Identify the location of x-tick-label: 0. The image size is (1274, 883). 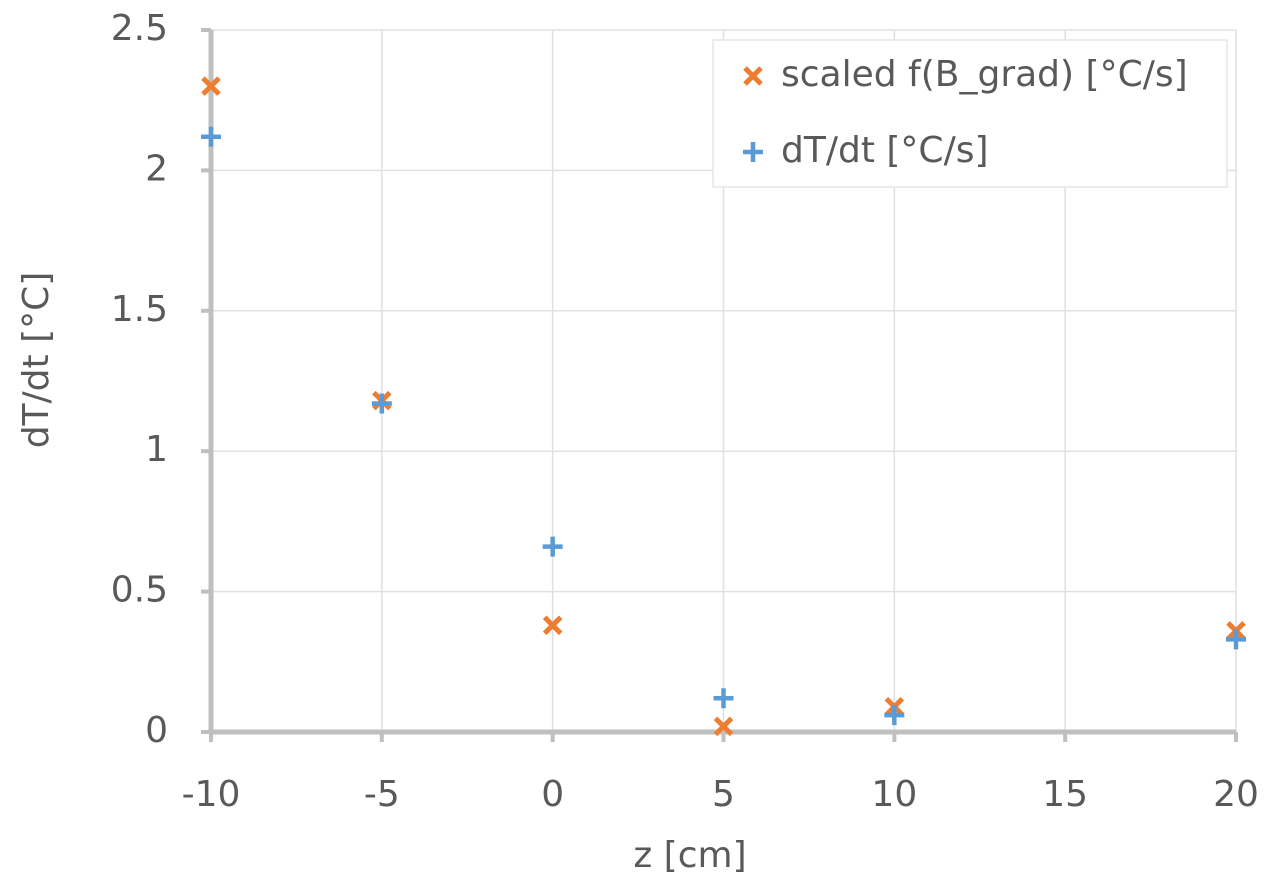
(552, 794).